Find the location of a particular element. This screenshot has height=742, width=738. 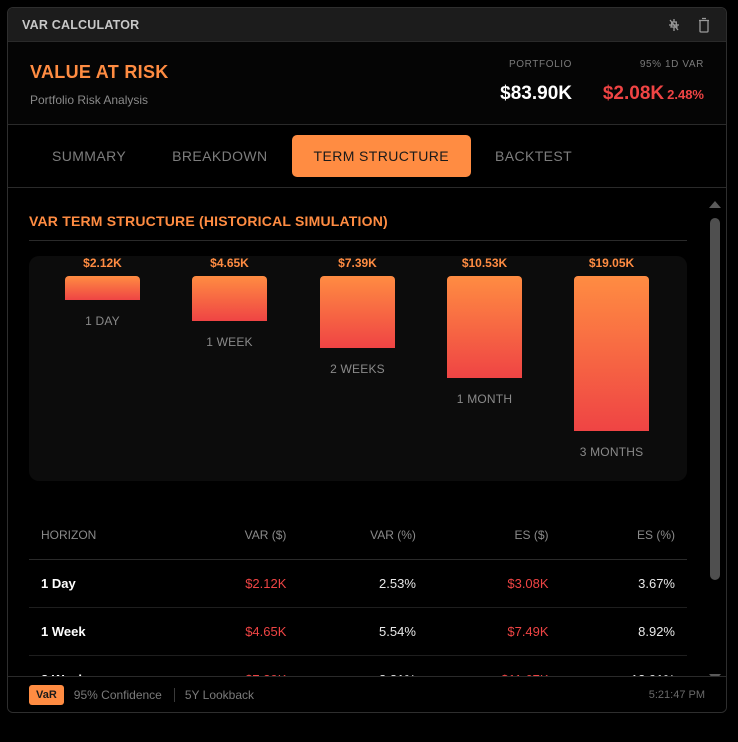

bar-label: 1 DAY is located at coordinates (102, 321).